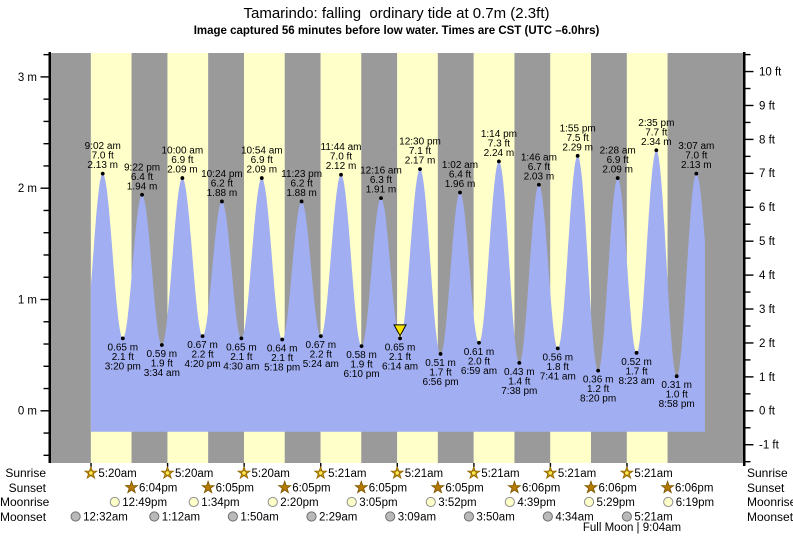 Image resolution: width=793 pixels, height=537 pixels. What do you see at coordinates (578, 138) in the screenshot?
I see `tide-high-ft: 7.5 ft` at bounding box center [578, 138].